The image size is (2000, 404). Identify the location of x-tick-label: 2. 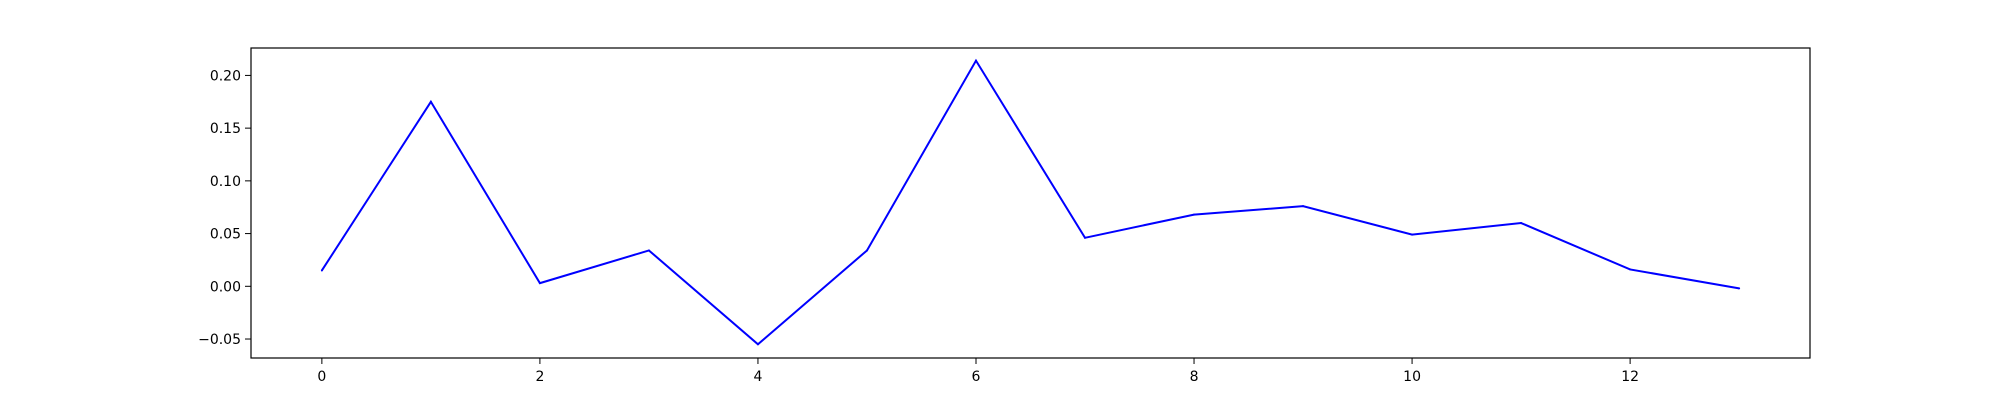
(539, 377).